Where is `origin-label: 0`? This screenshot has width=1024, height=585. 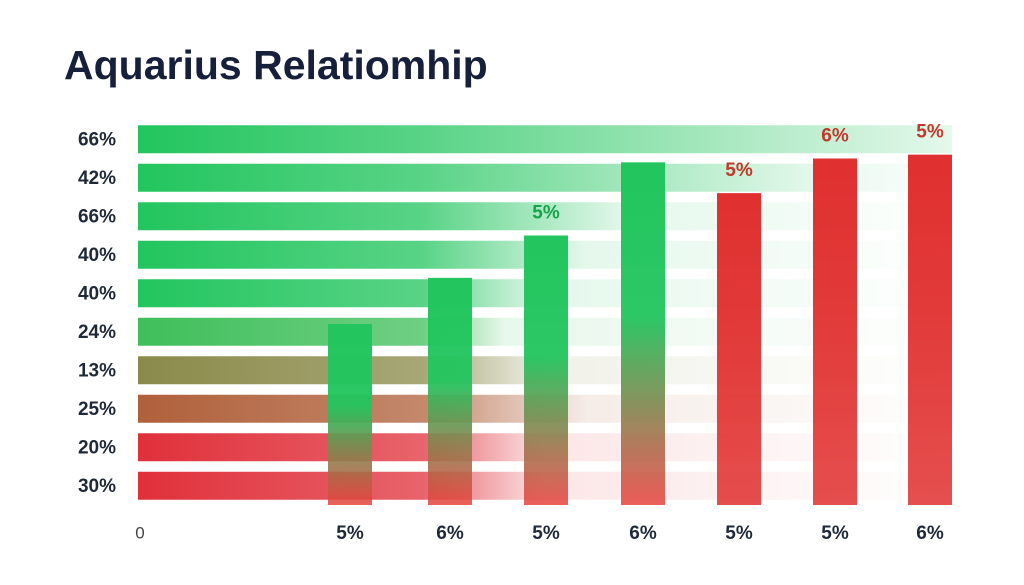
origin-label: 0 is located at coordinates (139, 532).